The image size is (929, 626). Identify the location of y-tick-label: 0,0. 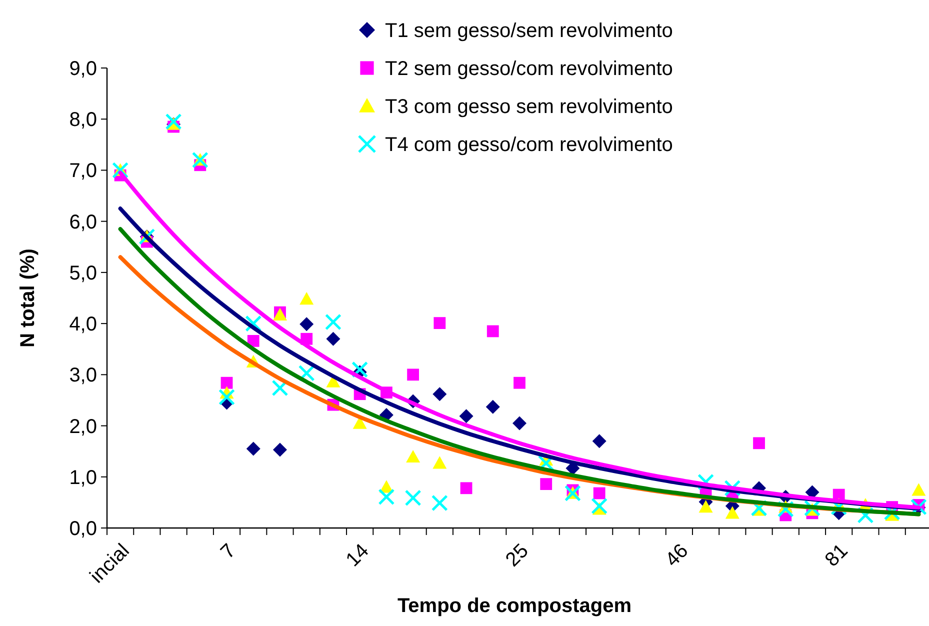
(83, 529).